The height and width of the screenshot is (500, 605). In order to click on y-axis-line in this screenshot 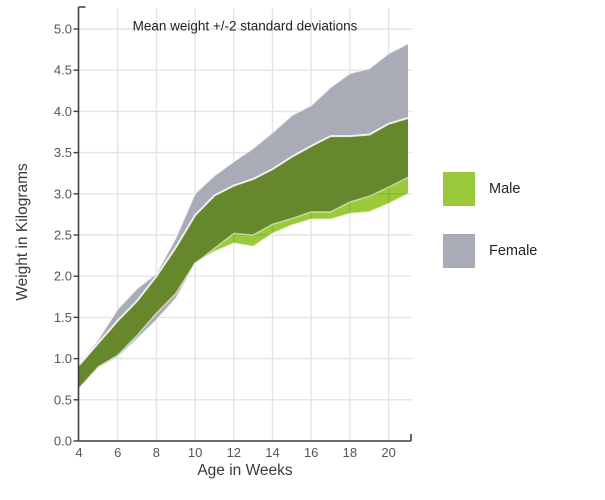, I will do `click(81, 223)`.